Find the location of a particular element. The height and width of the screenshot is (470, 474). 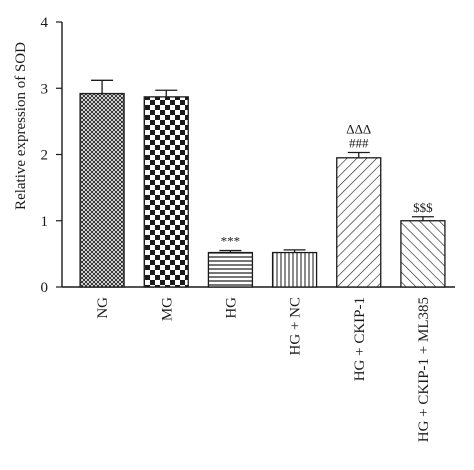

bar-mg is located at coordinates (166, 191).